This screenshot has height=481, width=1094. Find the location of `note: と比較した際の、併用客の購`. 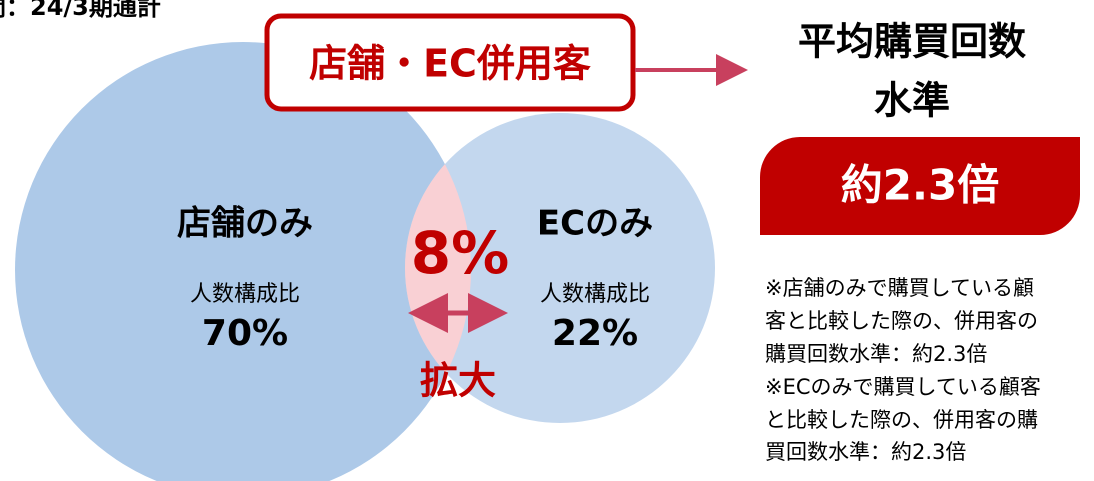

note: と比較した際の、併用客の購 is located at coordinates (901, 420).